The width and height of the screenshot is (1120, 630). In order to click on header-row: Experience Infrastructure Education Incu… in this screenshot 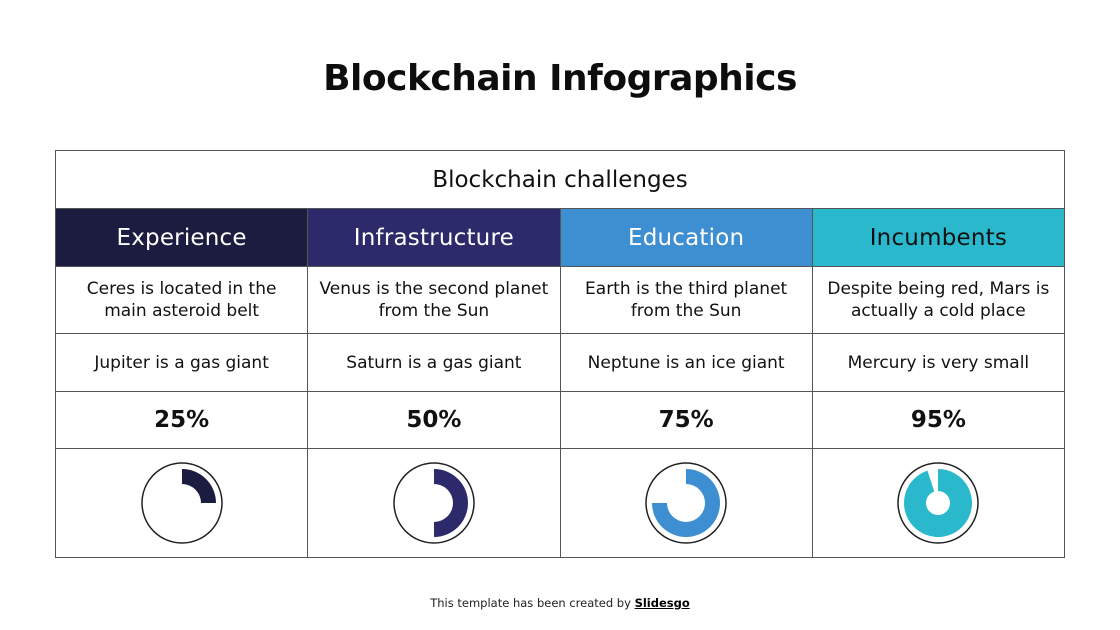, I will do `click(560, 237)`.